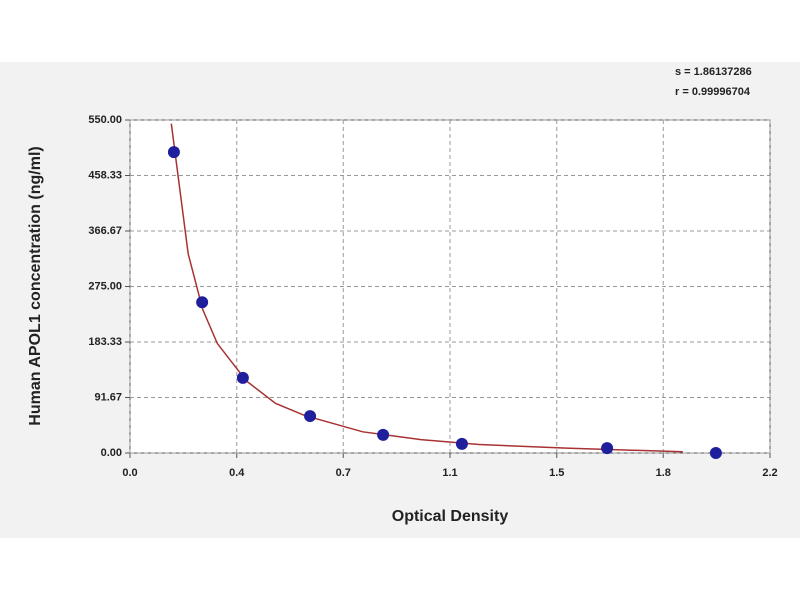  What do you see at coordinates (450, 516) in the screenshot?
I see `x-axis-label: Optical Density` at bounding box center [450, 516].